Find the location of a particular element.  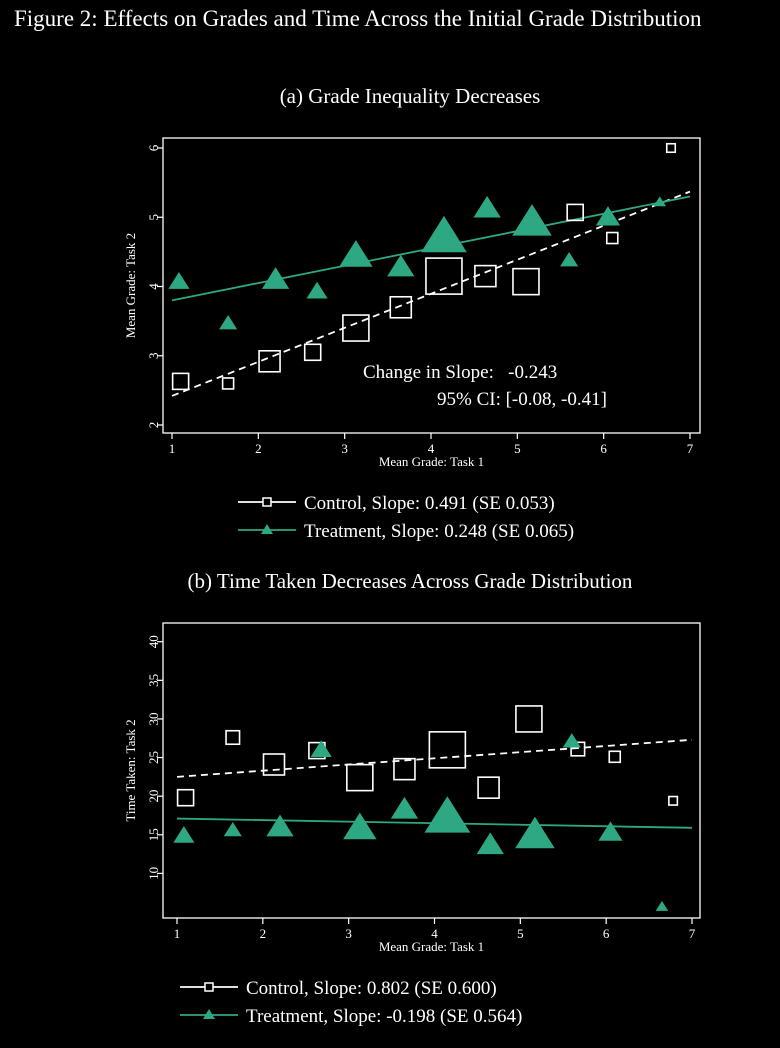

panel-a-legend-control-marker is located at coordinates (267, 502).